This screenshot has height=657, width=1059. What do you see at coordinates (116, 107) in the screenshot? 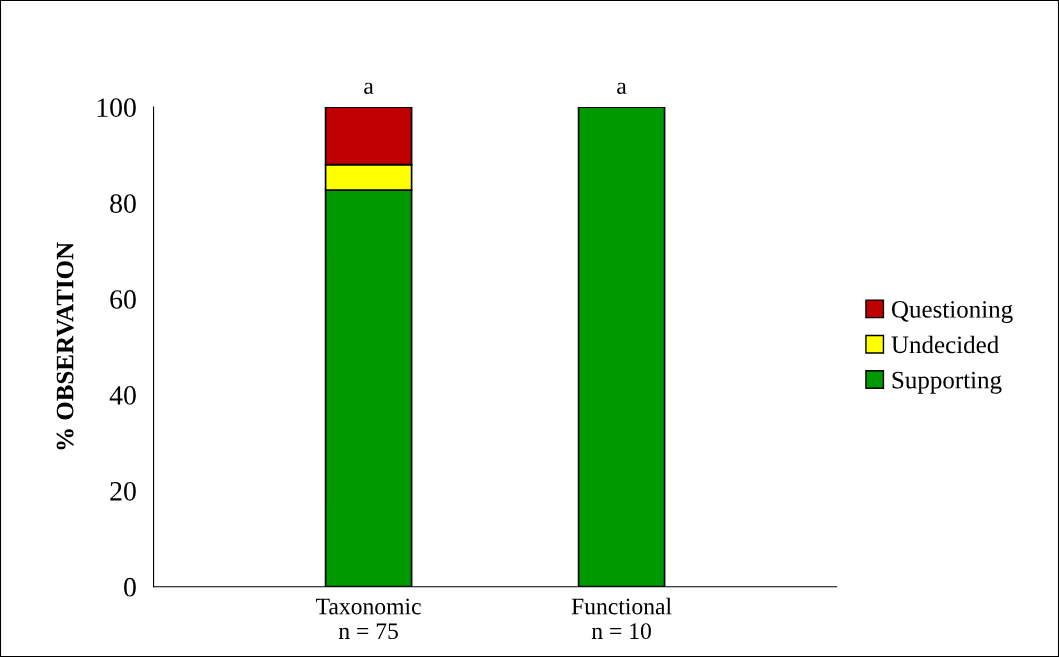
I see `y-tick-label: 100` at bounding box center [116, 107].